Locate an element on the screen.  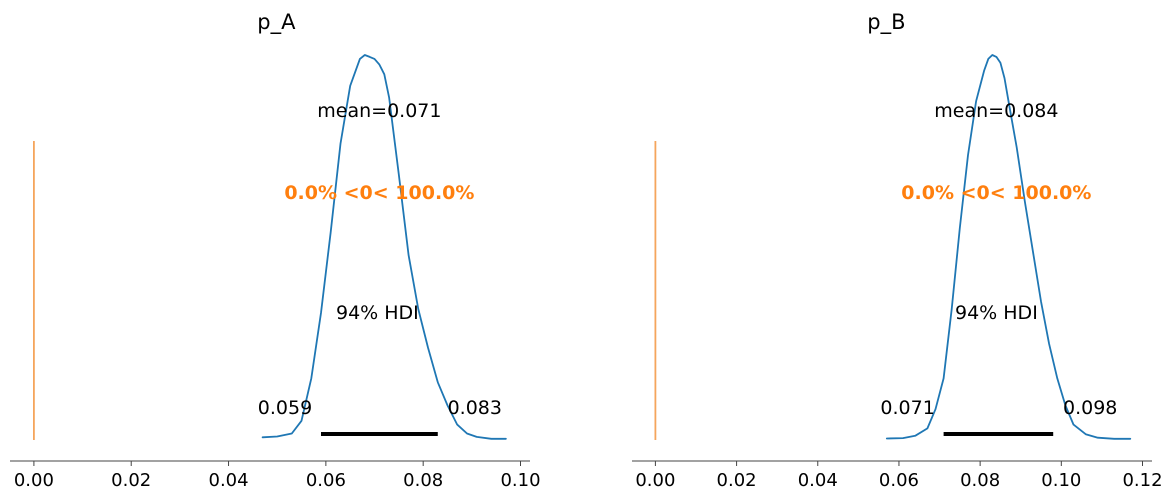
hdi-high-label: 0.083 is located at coordinates (475, 408).